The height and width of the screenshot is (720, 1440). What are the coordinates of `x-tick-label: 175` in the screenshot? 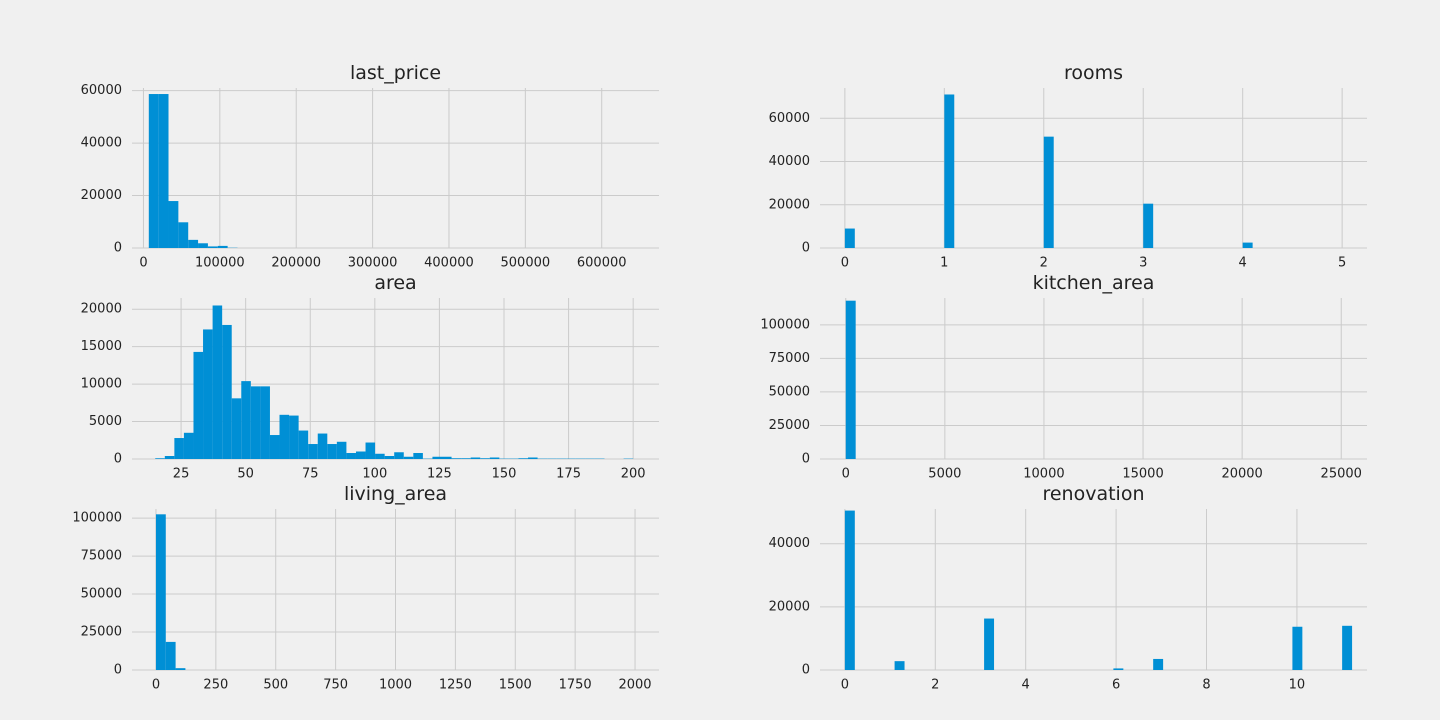 It's located at (568, 474).